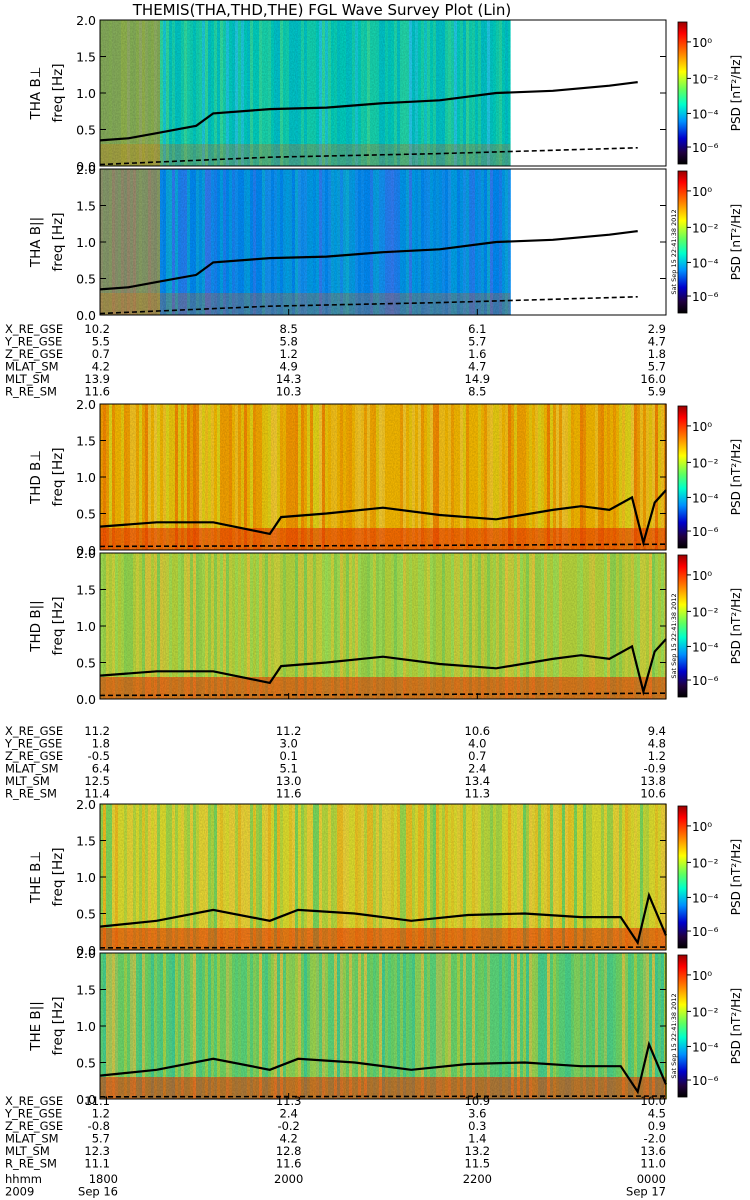 The image size is (750, 1200). I want to click on upper-frequency-line, so click(383, 1067).